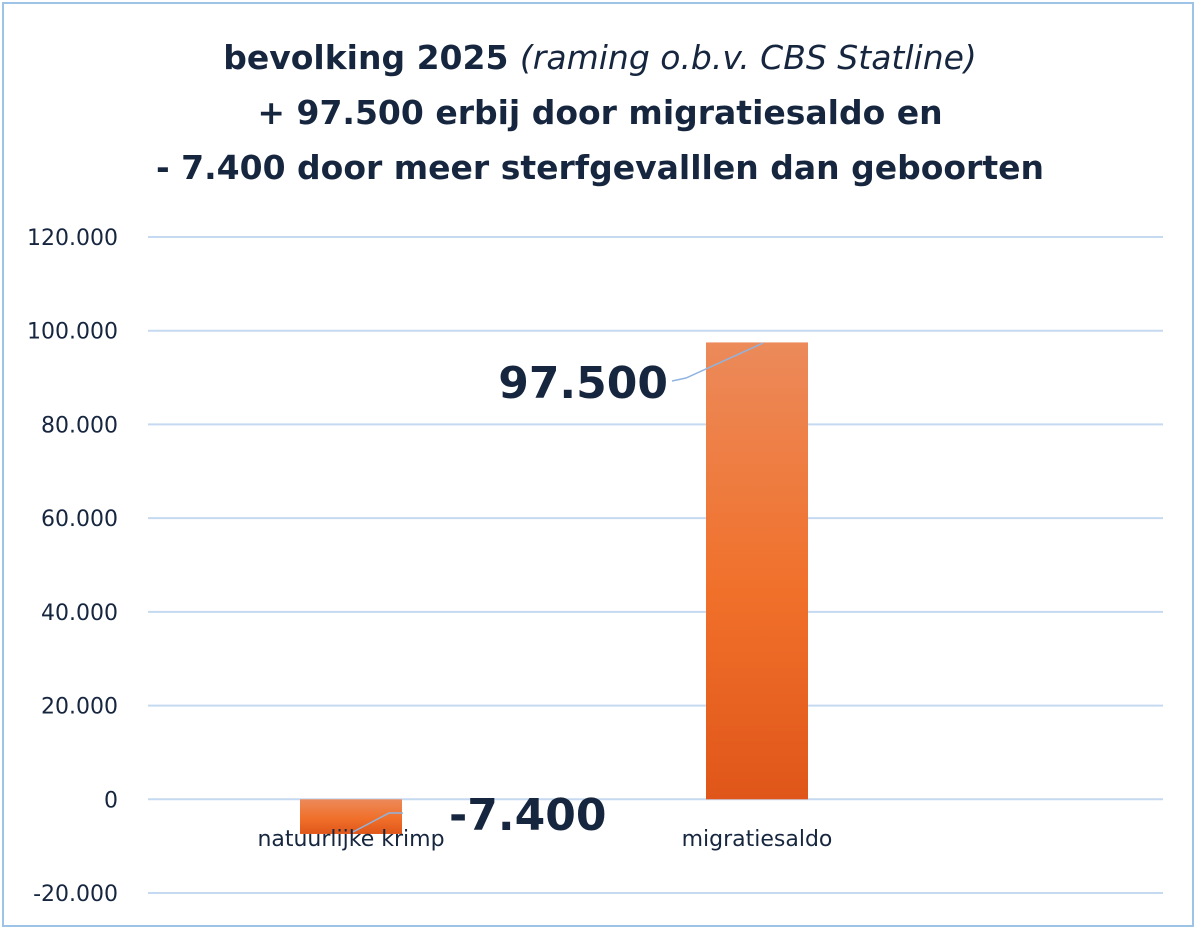 The image size is (1200, 931). I want to click on title-bold-part: bevolking 2025, so click(366, 57).